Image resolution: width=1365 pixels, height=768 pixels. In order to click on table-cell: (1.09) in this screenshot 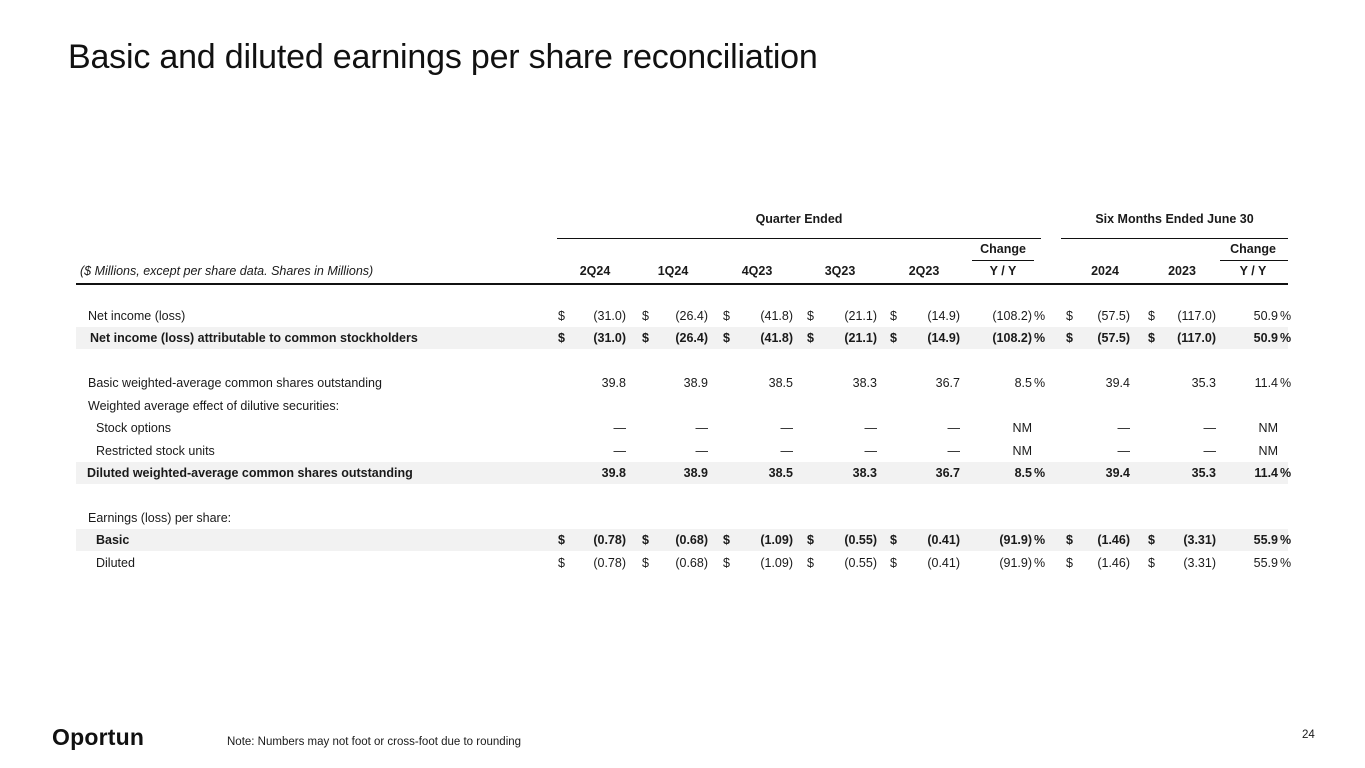, I will do `click(776, 540)`.